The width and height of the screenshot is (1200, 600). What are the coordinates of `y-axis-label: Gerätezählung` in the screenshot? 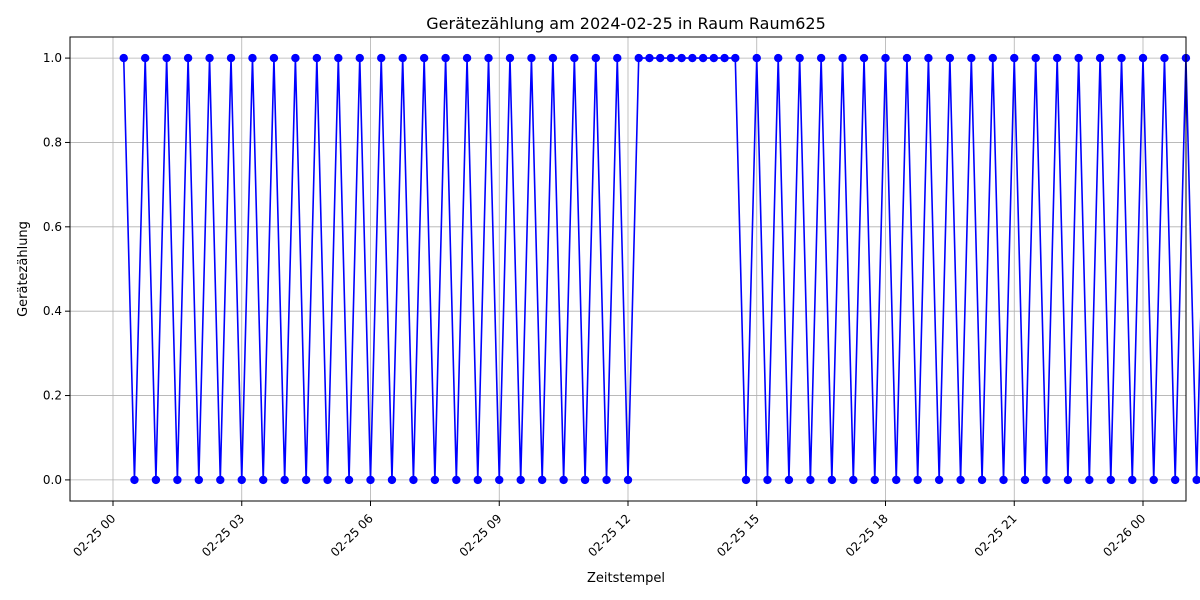 It's located at (23, 269).